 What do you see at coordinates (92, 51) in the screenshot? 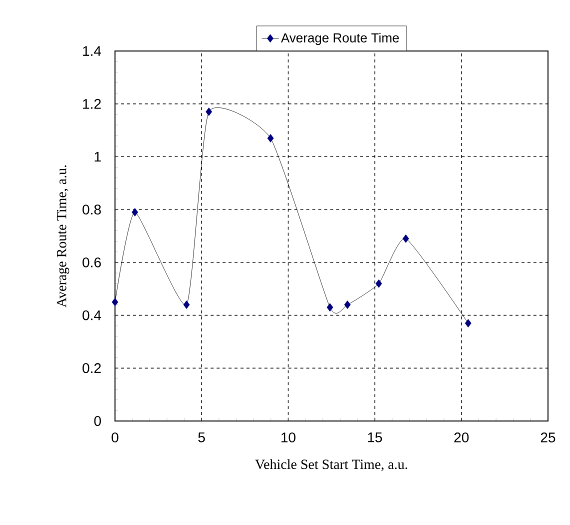
I see `y-tick-label: 1.4` at bounding box center [92, 51].